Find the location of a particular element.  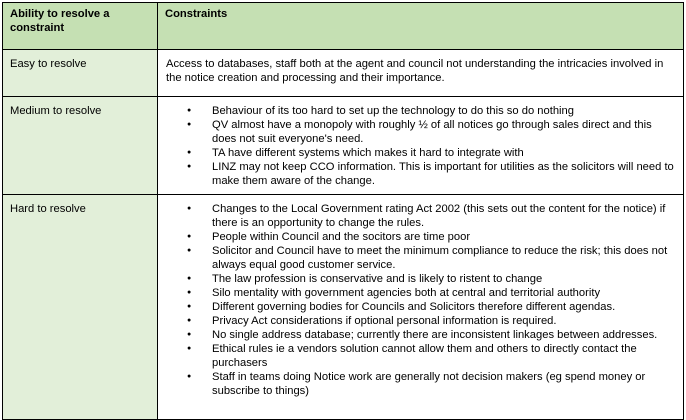

row-label-medium: Medium to resolve is located at coordinates (80, 145).